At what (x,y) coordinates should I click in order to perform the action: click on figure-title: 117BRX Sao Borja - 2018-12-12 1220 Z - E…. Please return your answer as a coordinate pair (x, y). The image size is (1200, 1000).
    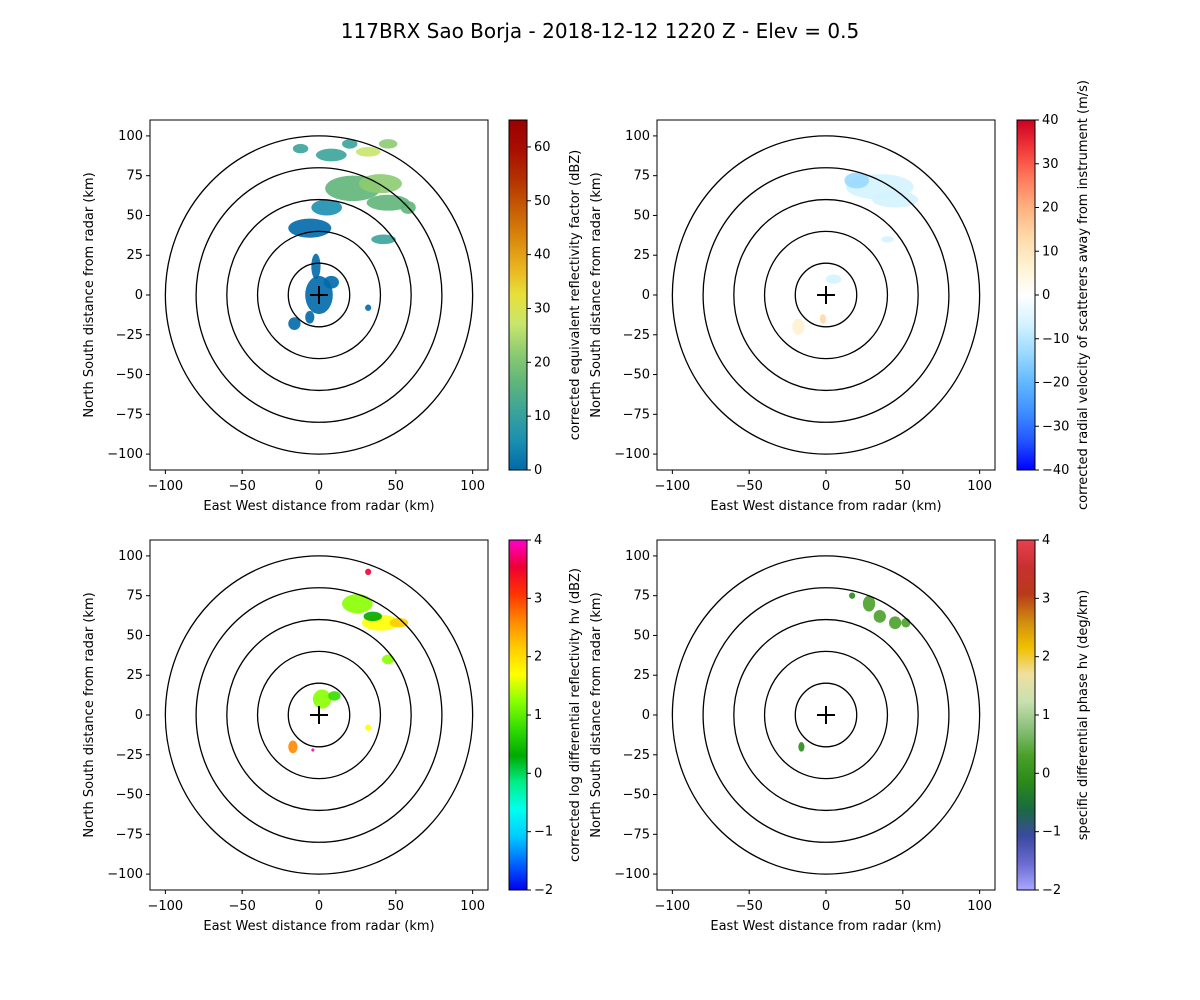
    Looking at the image, I should click on (600, 31).